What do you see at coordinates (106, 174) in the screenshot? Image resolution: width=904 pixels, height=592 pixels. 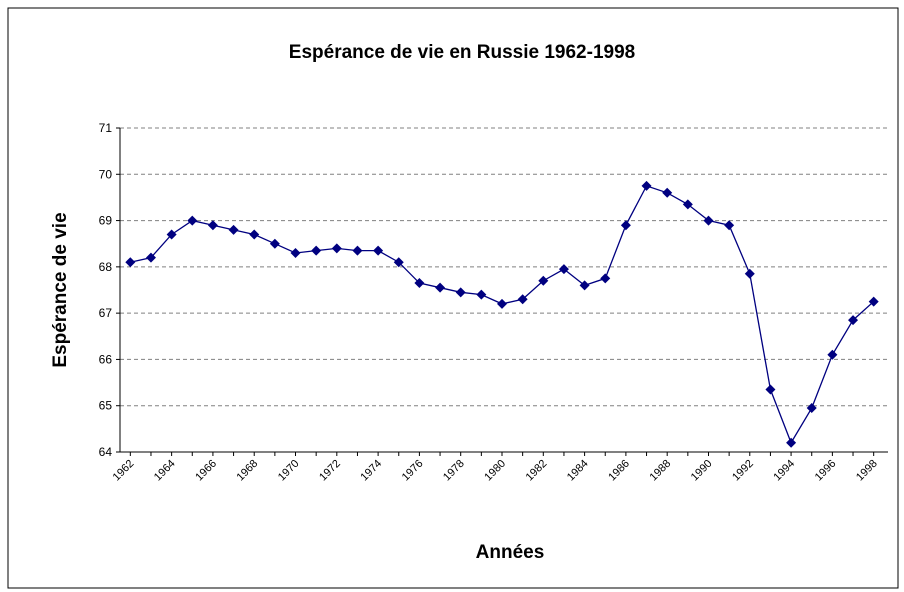 I see `y-tick-label: 70` at bounding box center [106, 174].